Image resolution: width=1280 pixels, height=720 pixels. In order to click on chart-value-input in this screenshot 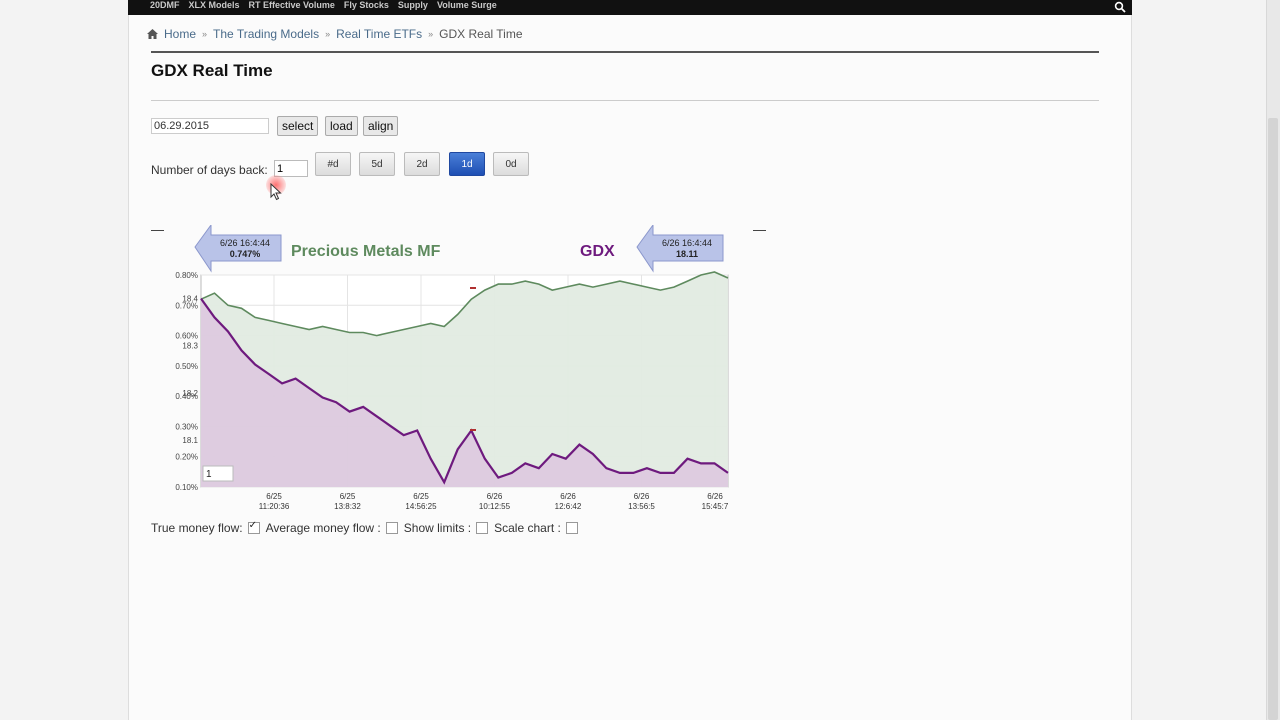, I will do `click(218, 473)`.